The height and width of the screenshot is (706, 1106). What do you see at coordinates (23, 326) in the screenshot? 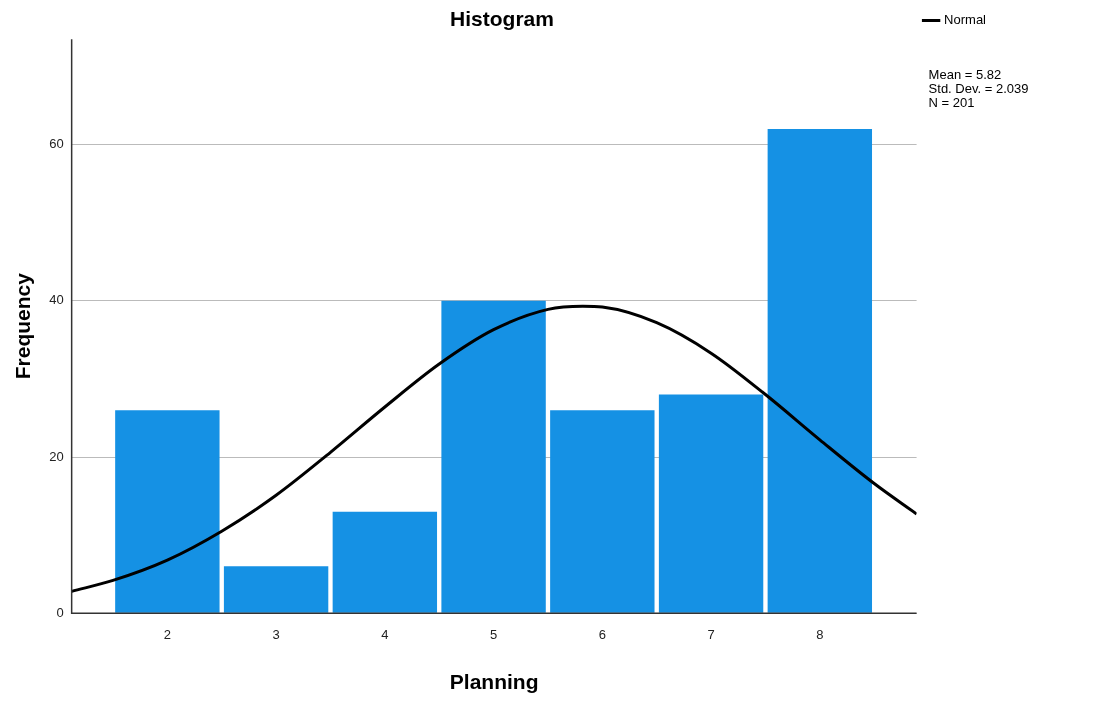
I see `y-axis-title: Frequency` at bounding box center [23, 326].